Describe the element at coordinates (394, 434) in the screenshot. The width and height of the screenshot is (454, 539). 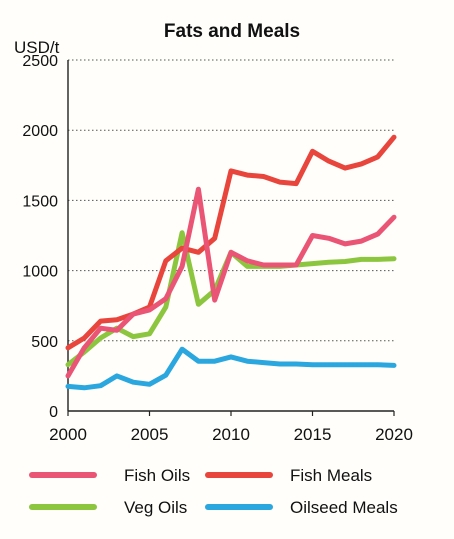
I see `x-tick-label-2020: 2020` at that location.